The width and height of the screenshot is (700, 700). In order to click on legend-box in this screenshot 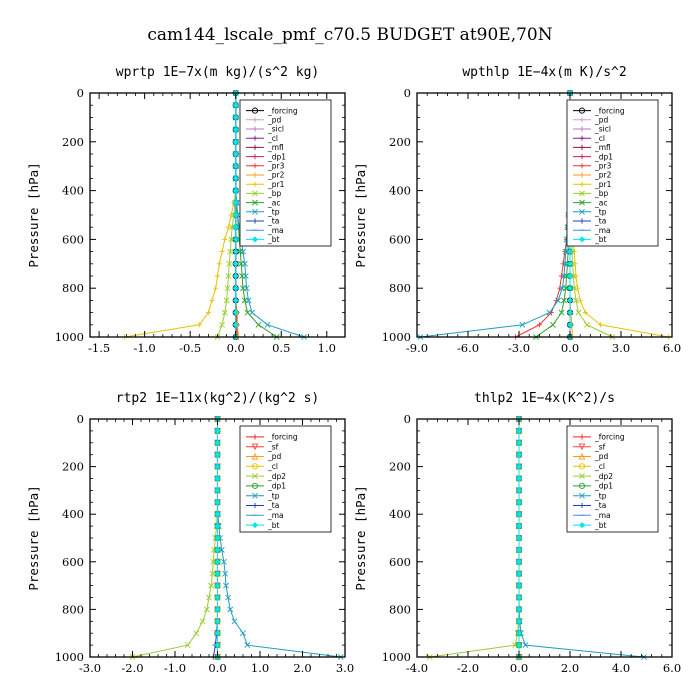, I will do `click(612, 173)`.